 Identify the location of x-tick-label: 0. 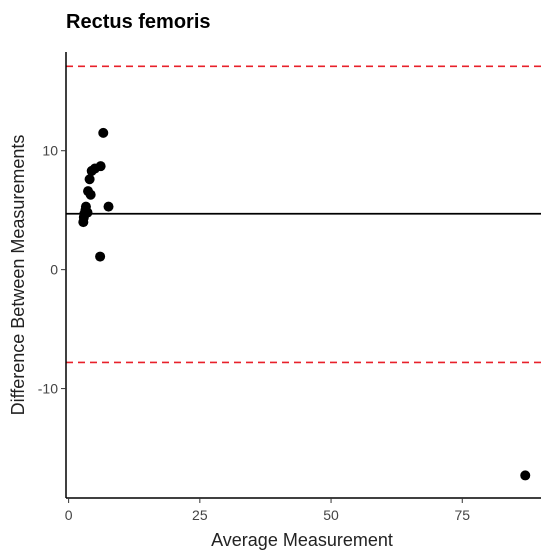
(69, 515).